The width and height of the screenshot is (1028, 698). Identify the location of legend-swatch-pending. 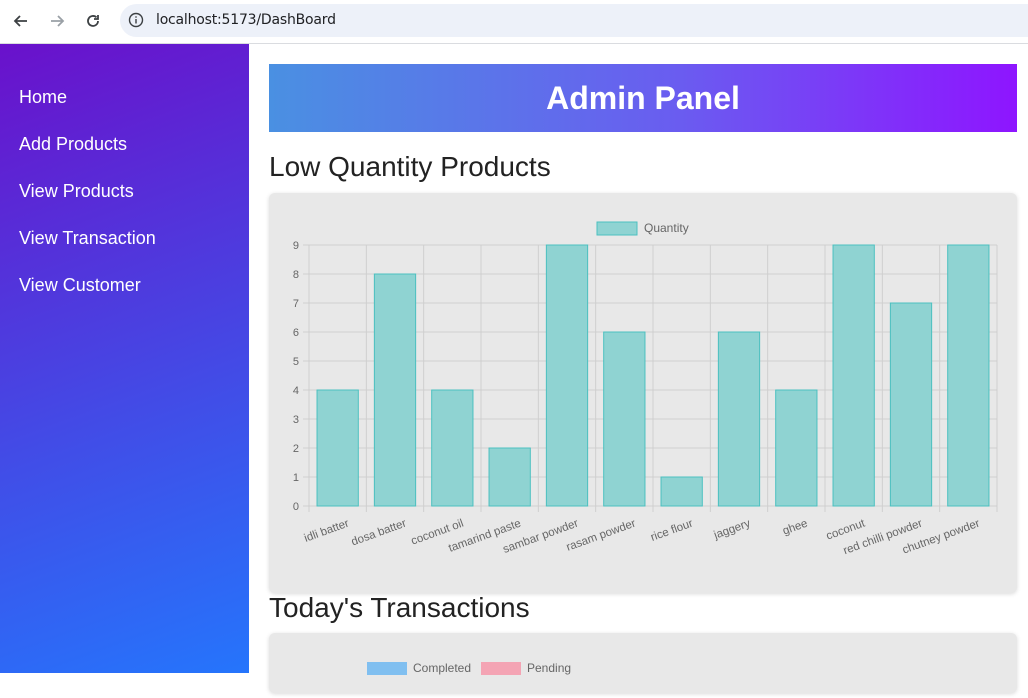
(501, 668).